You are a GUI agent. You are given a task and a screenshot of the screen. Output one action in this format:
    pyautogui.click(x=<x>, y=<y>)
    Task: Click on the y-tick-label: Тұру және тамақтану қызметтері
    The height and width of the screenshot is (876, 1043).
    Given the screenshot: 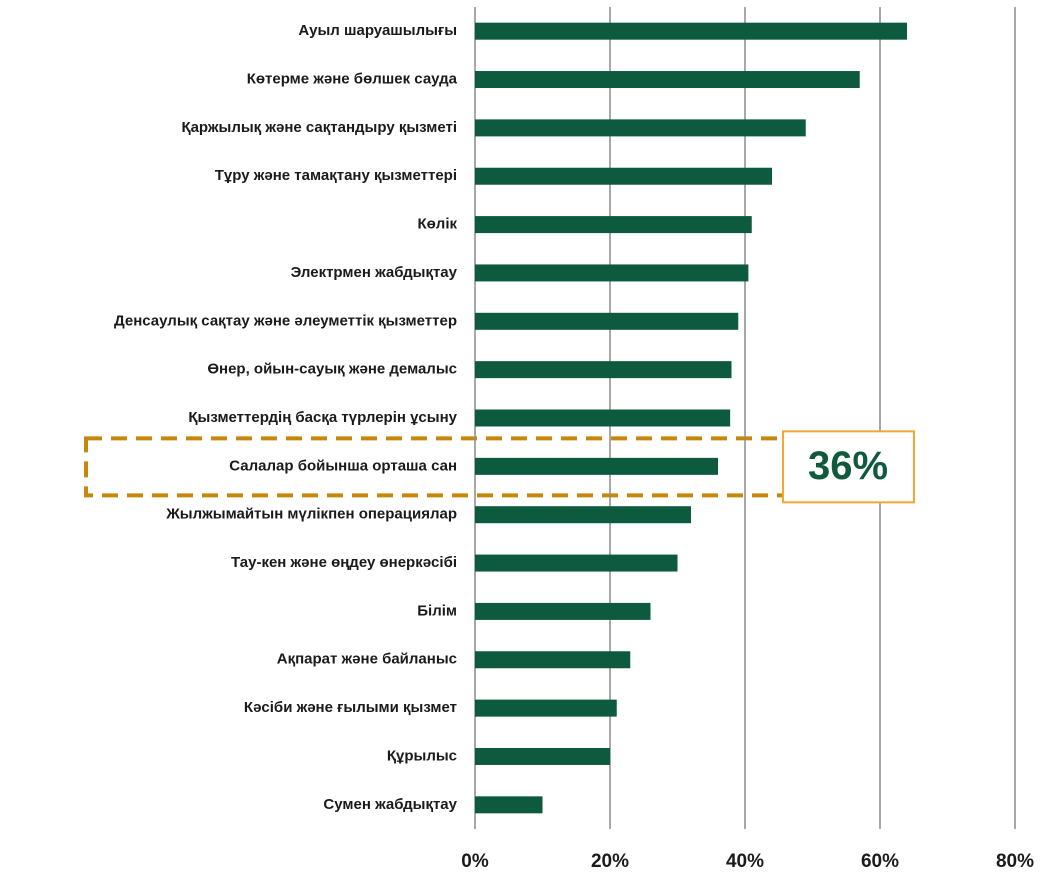 What is the action you would take?
    pyautogui.click(x=336, y=175)
    